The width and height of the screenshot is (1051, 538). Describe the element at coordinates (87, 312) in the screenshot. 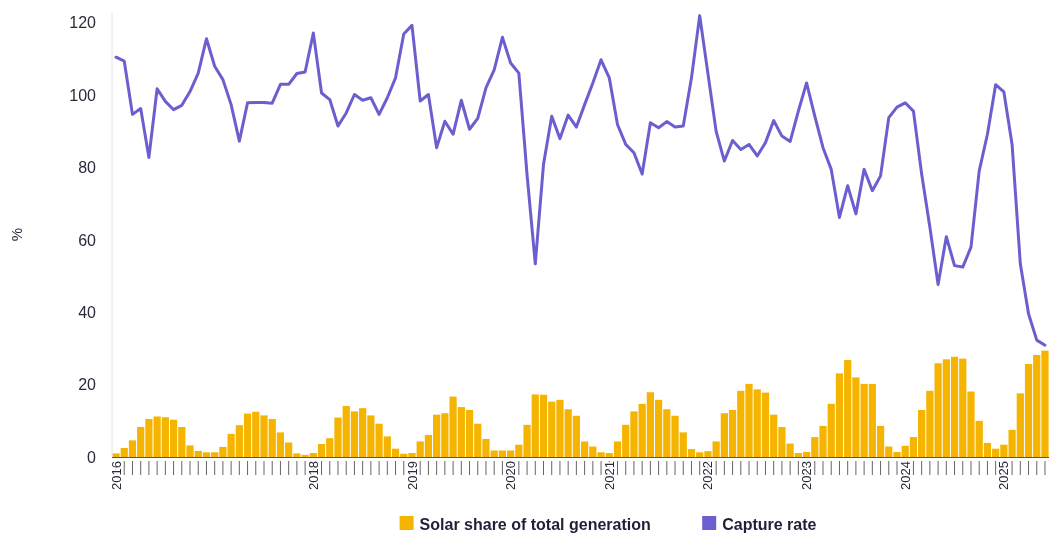

I see `y-tick-label: 40` at that location.